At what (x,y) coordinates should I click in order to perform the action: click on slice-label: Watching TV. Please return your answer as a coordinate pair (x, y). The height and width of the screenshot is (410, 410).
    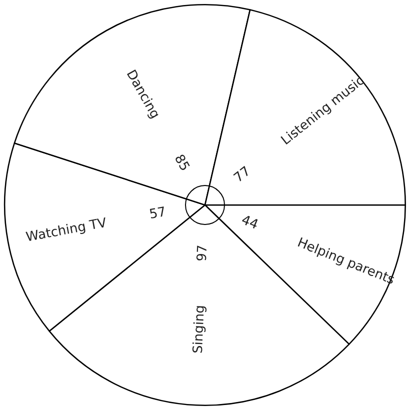
    Looking at the image, I should click on (66, 231).